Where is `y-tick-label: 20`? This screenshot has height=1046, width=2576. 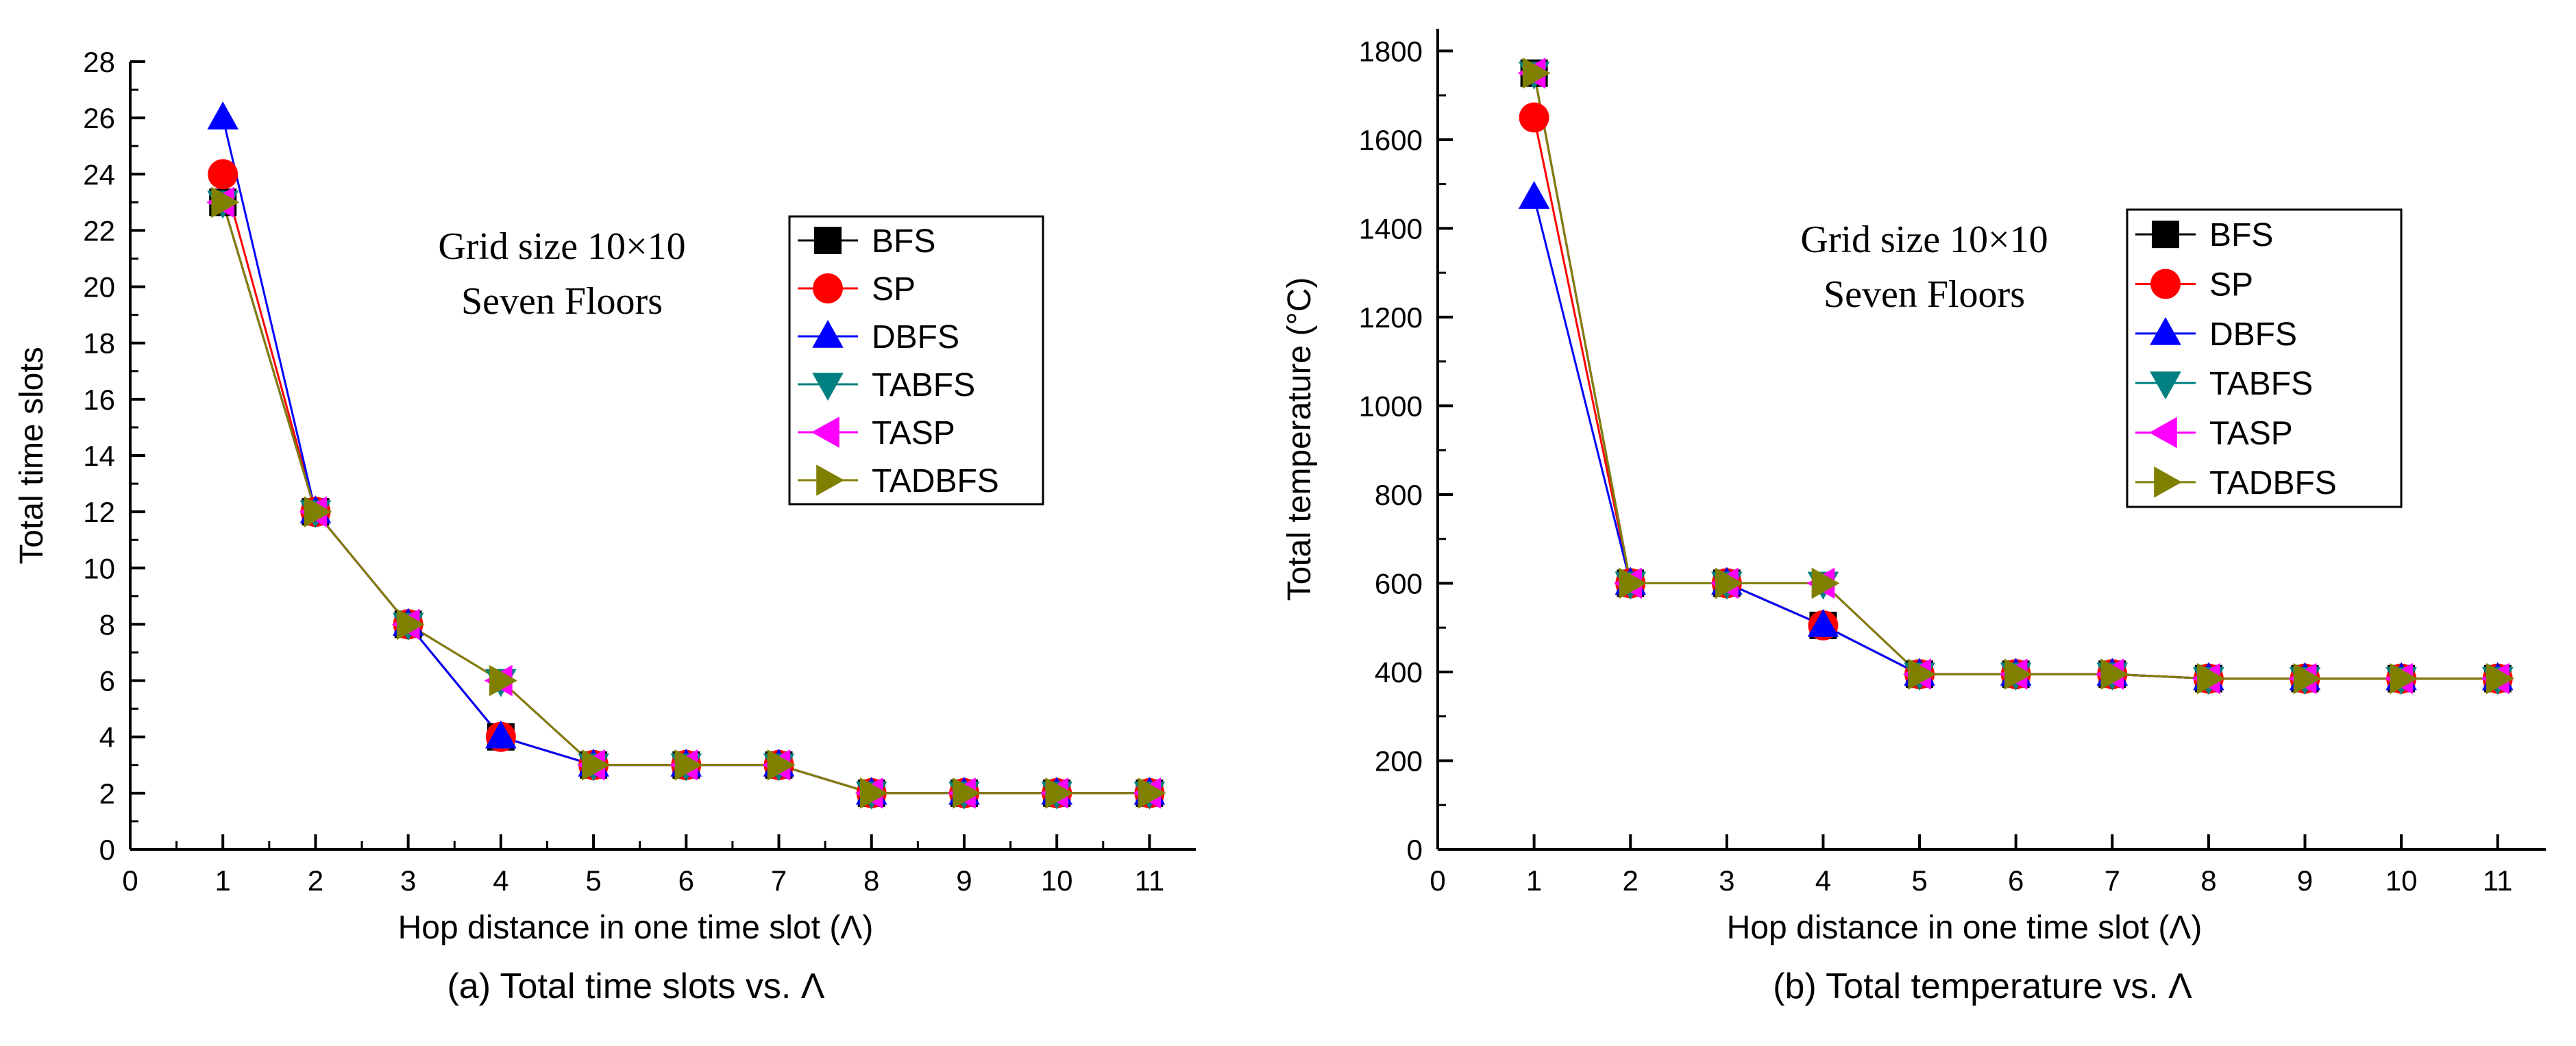 y-tick-label: 20 is located at coordinates (99, 287).